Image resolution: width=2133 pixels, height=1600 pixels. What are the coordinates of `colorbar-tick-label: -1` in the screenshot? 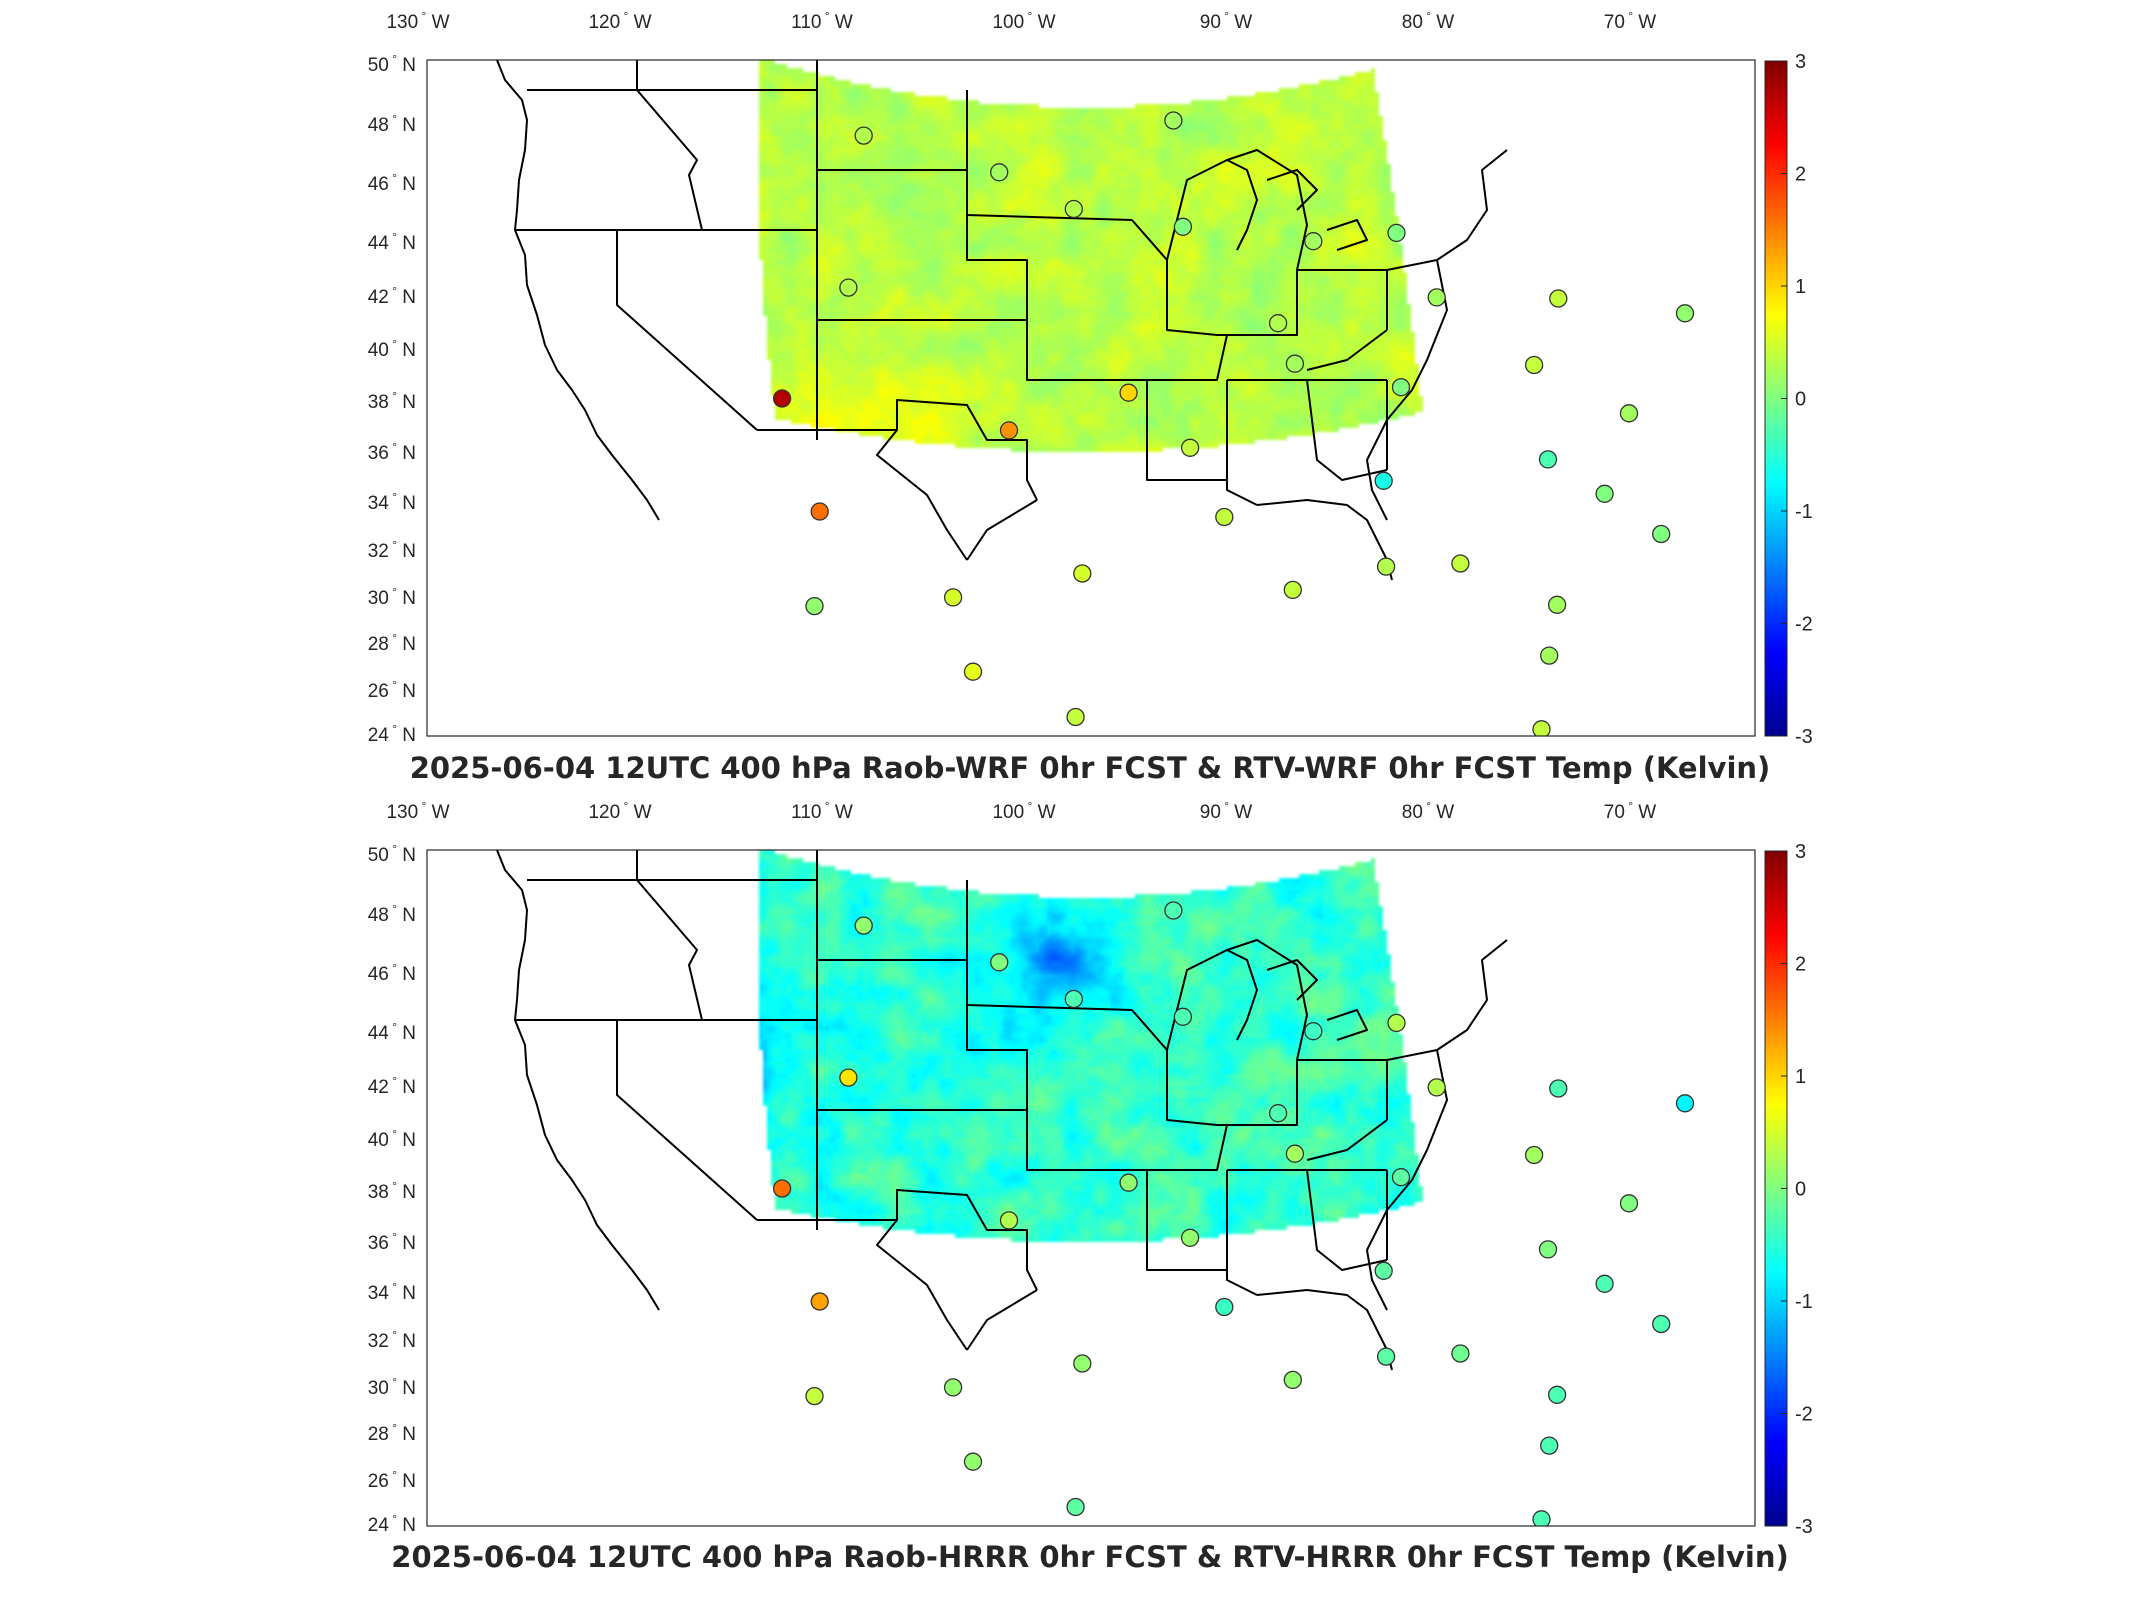 It's located at (1804, 1302).